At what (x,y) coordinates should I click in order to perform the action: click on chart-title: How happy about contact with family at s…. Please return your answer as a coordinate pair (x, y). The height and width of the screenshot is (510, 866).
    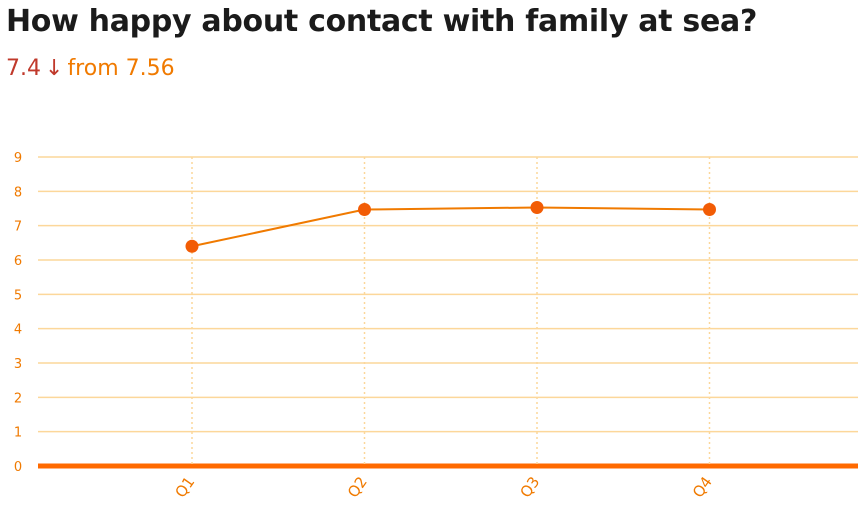
    Looking at the image, I should click on (382, 21).